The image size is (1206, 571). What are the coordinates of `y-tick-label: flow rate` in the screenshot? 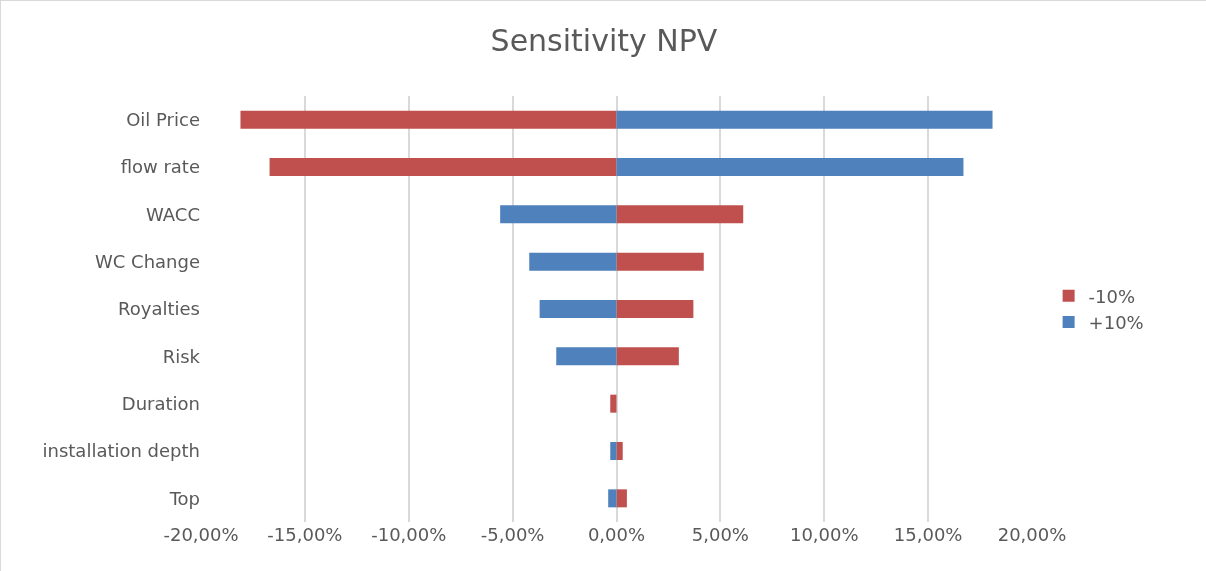 It's located at (160, 167).